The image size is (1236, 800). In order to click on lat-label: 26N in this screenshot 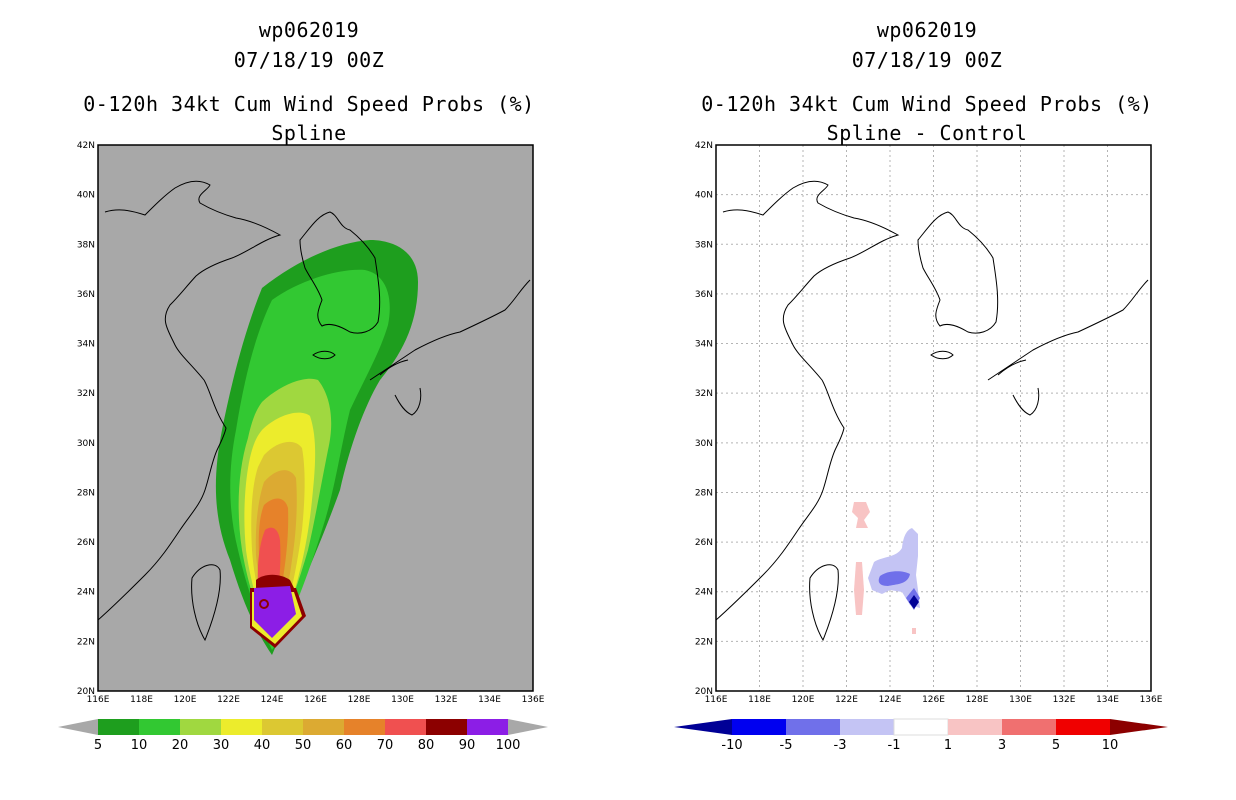, I will do `click(704, 543)`.